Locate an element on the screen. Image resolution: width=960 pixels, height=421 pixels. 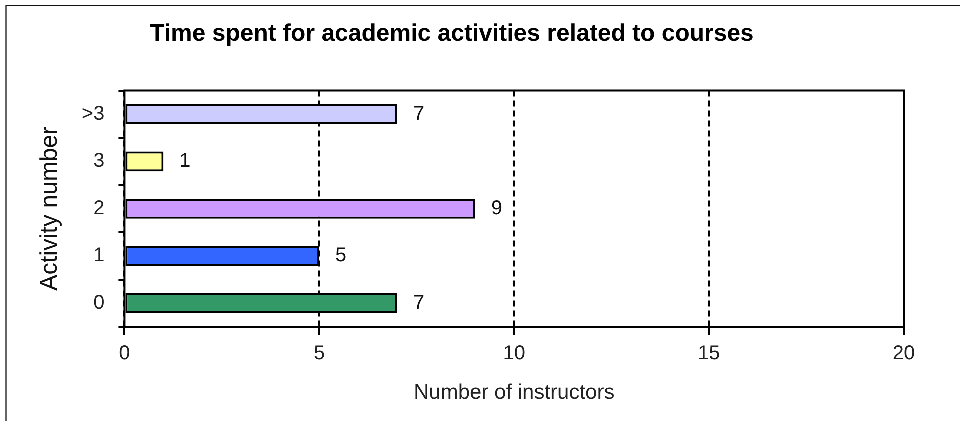
x-tick-label: 10 is located at coordinates (514, 353).